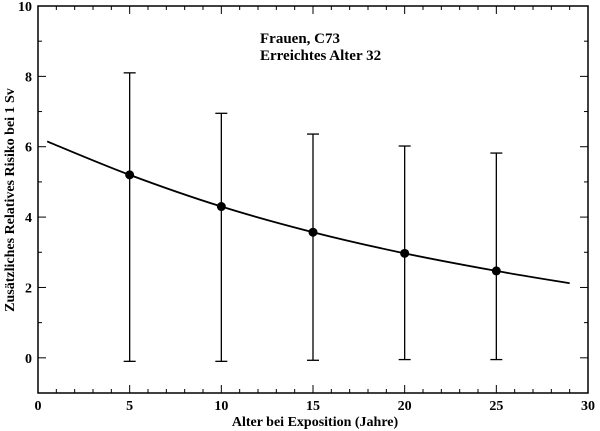 Image resolution: width=600 pixels, height=431 pixels. What do you see at coordinates (496, 406) in the screenshot?
I see `x-tick-label: 25` at bounding box center [496, 406].